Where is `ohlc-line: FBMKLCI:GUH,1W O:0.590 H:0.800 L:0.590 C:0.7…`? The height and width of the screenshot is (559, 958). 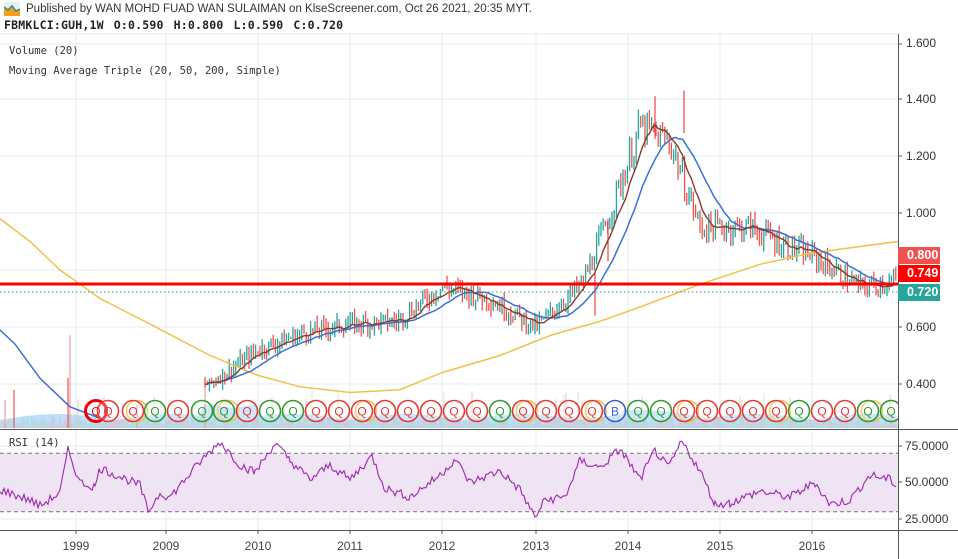
ohlc-line: FBMKLCI:GUH,1W O:0.590 H:0.800 L:0.590 C:0.7… is located at coordinates (178, 25).